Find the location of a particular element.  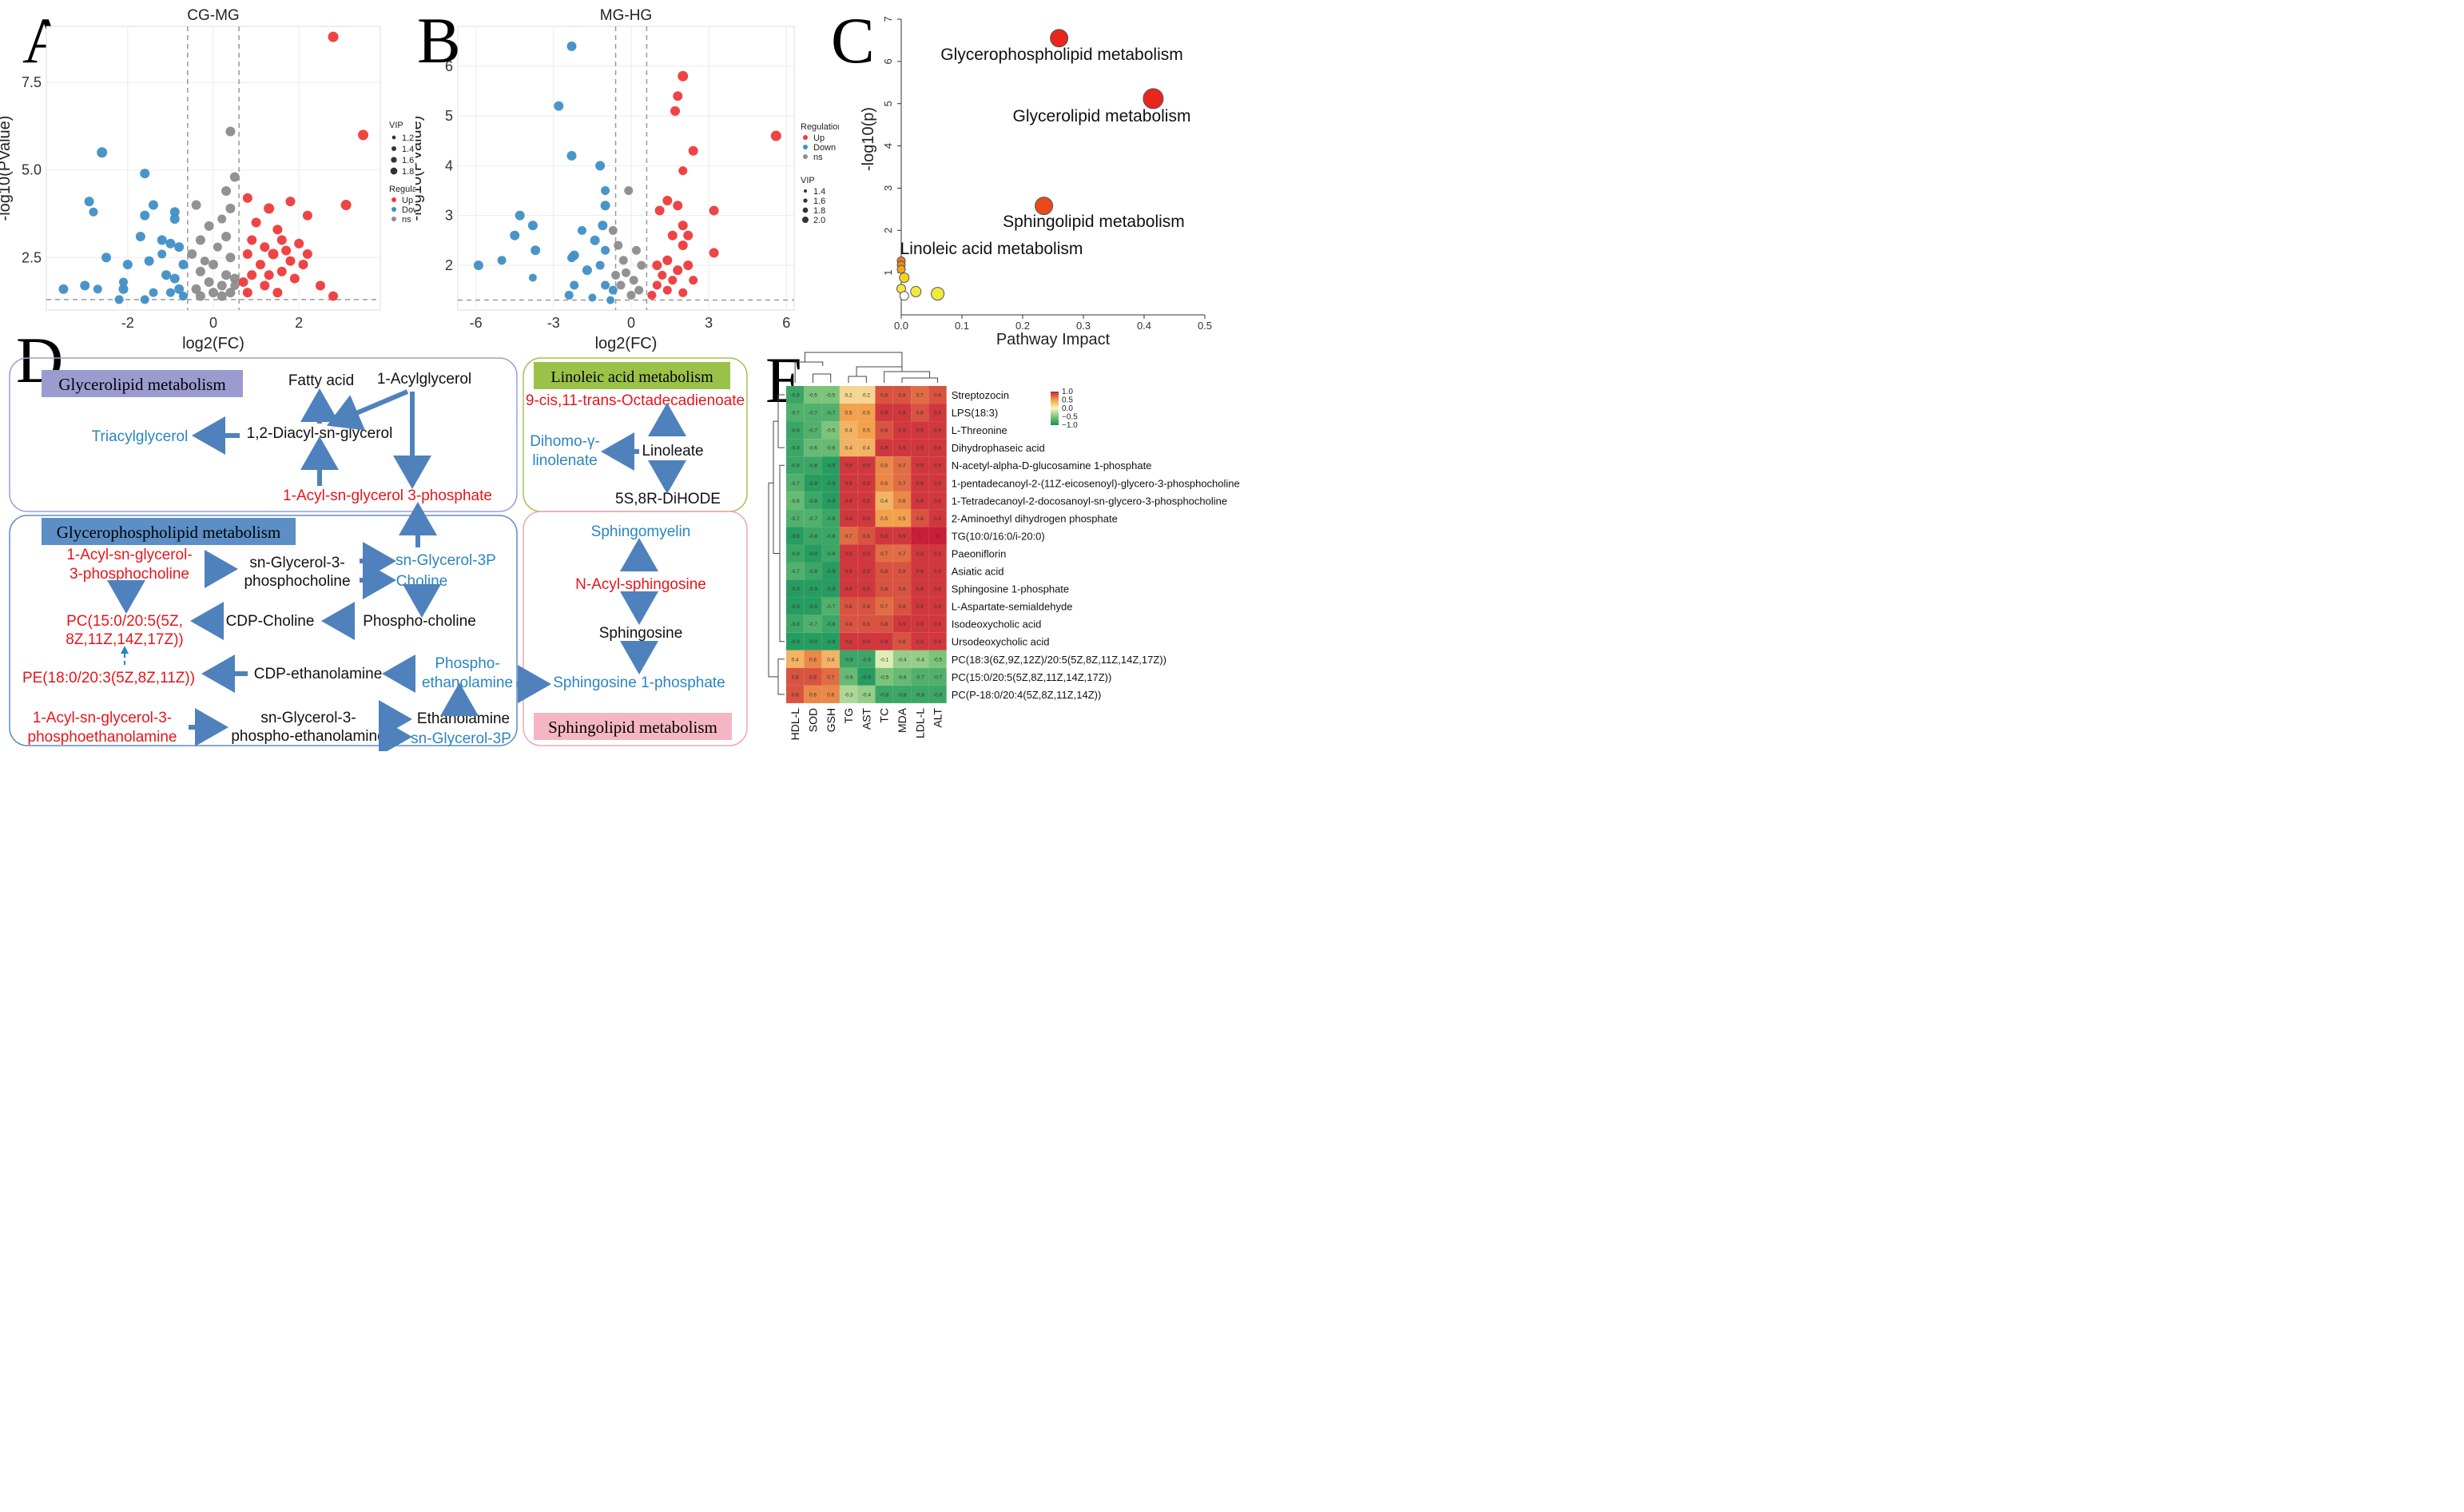

node-n-acyl-sphingosine: N-Acyl-sphingosine is located at coordinates (640, 584).